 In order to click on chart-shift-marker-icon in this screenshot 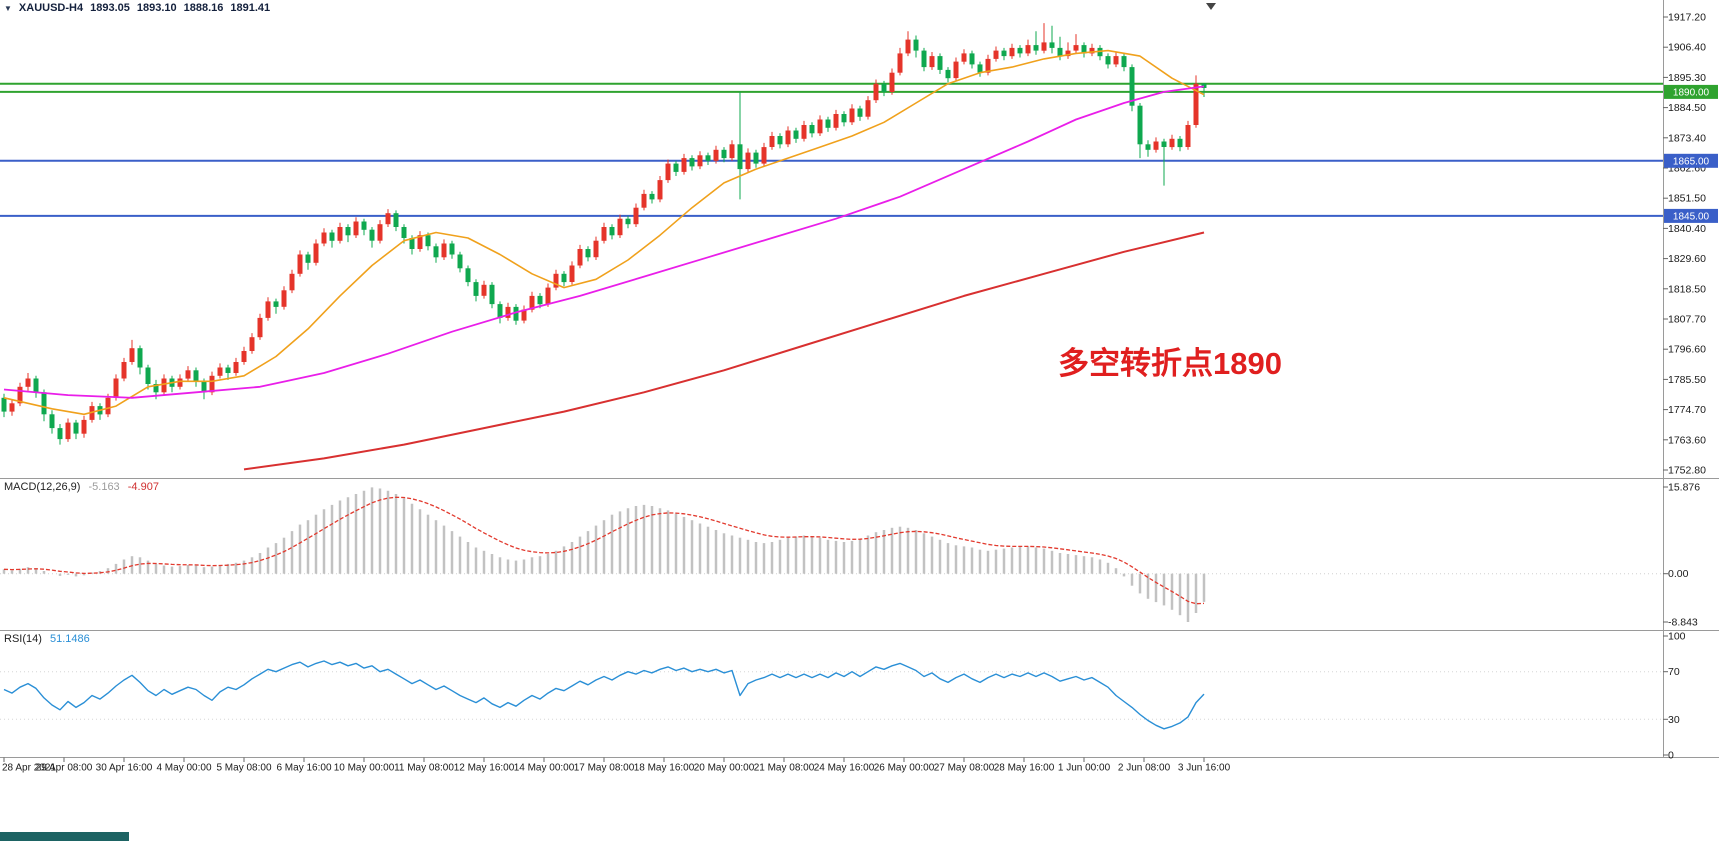, I will do `click(1211, 6)`.